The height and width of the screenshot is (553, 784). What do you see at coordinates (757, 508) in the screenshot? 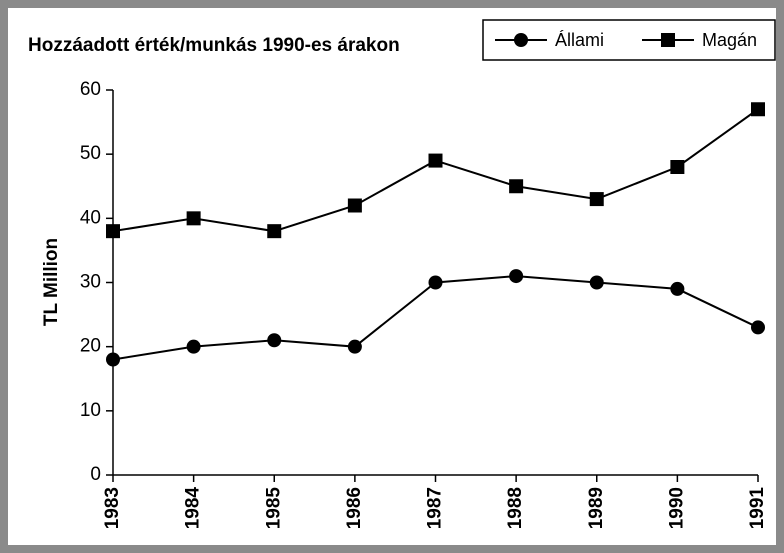
I see `x-tick-label: 1991` at bounding box center [757, 508].